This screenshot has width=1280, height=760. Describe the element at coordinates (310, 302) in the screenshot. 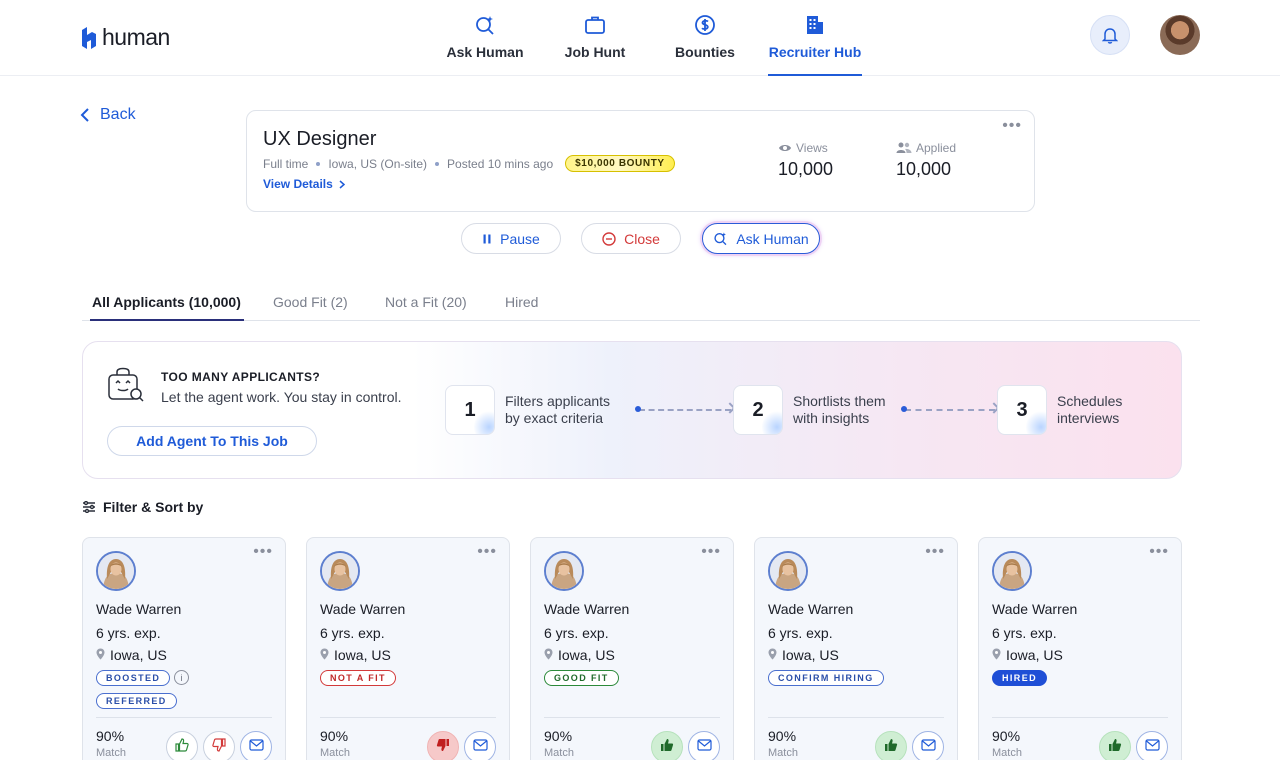

I see `tab-good-fit: Good Fit (2)` at that location.